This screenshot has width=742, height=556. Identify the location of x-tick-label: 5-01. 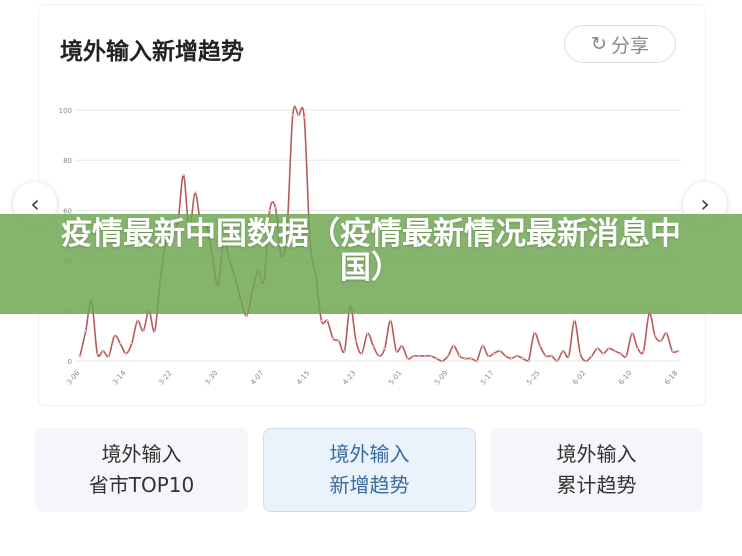
(395, 377).